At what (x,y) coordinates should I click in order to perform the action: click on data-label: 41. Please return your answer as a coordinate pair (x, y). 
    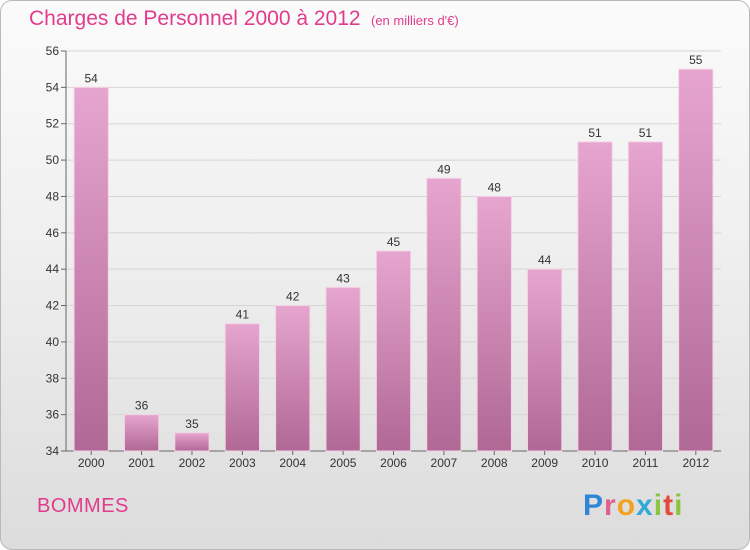
    Looking at the image, I should click on (243, 315).